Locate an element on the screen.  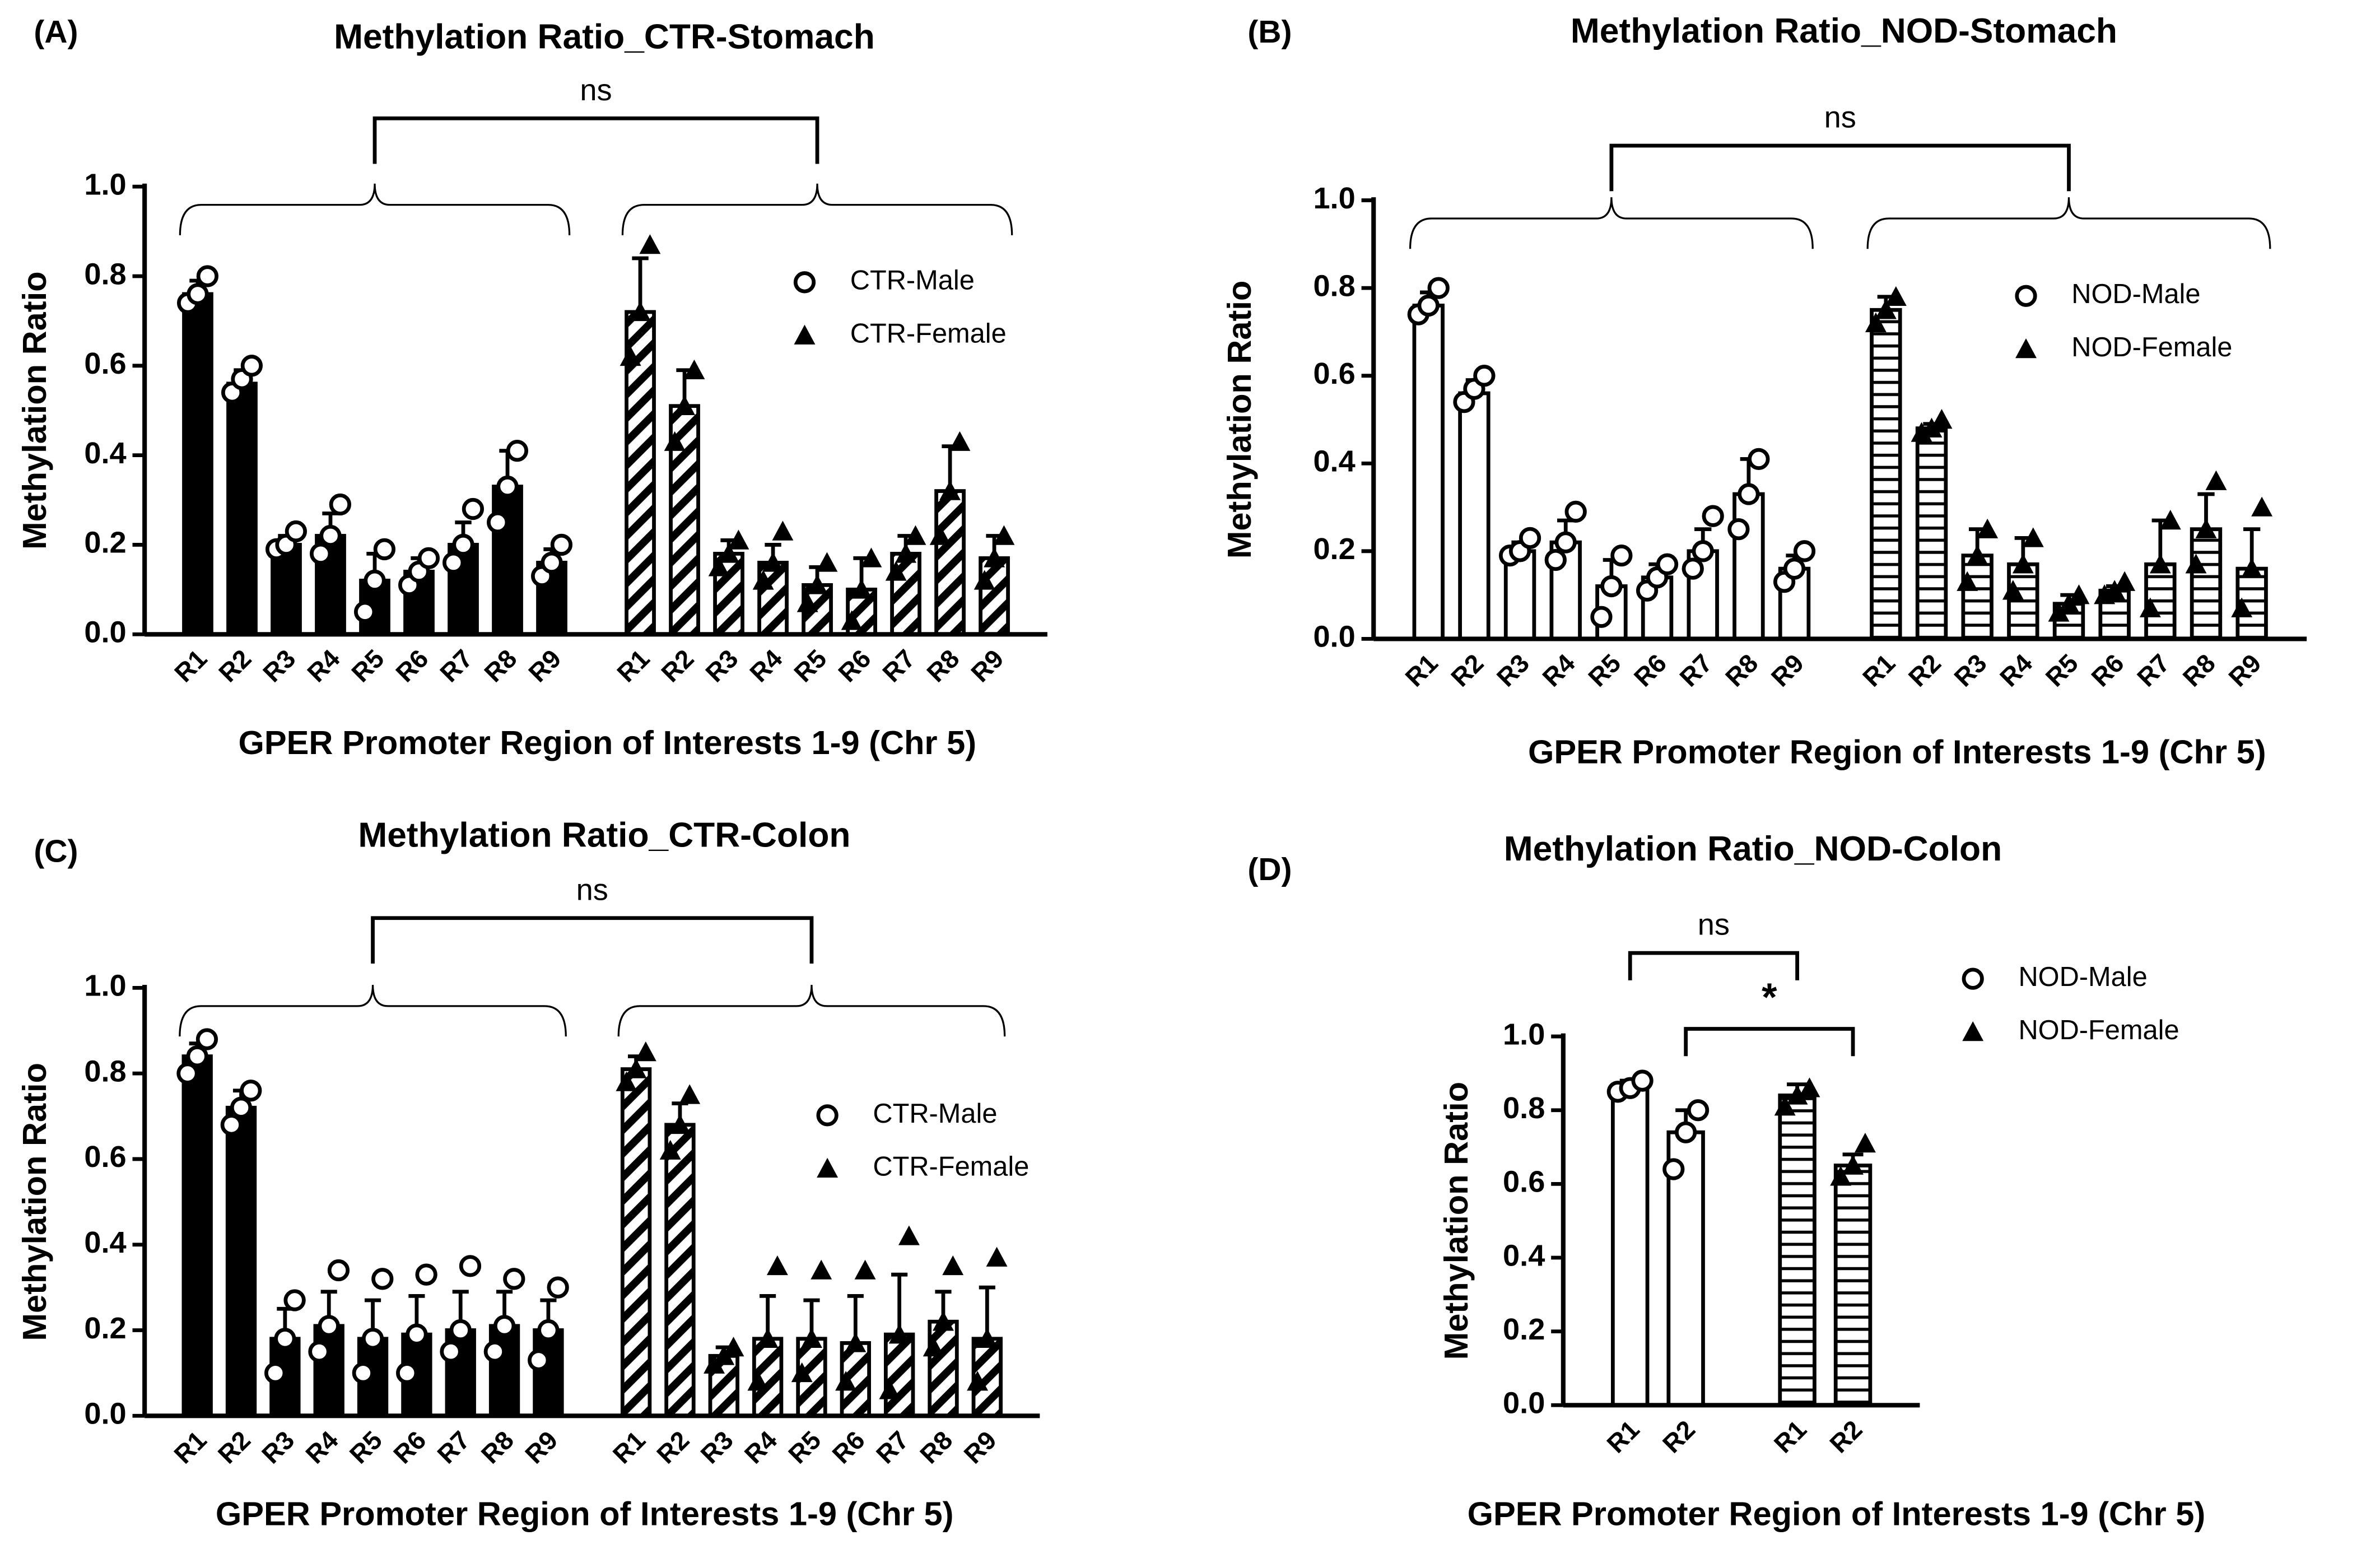
y-tick-label: 1.0 is located at coordinates (1334, 198).